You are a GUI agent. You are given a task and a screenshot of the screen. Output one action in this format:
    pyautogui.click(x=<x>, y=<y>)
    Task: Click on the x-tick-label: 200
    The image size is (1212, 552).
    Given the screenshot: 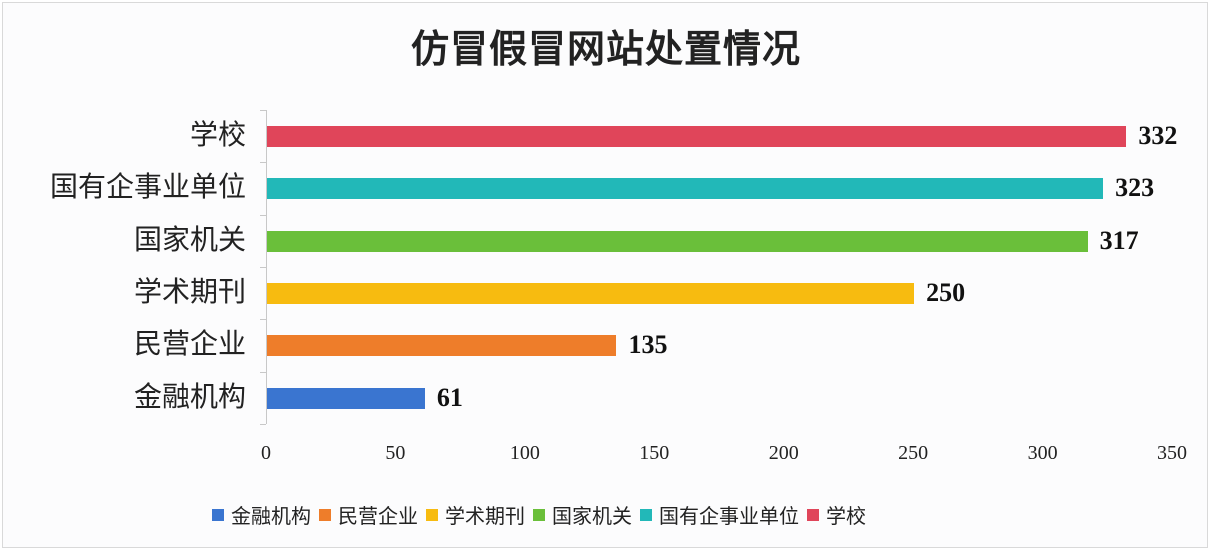 What is the action you would take?
    pyautogui.click(x=783, y=453)
    